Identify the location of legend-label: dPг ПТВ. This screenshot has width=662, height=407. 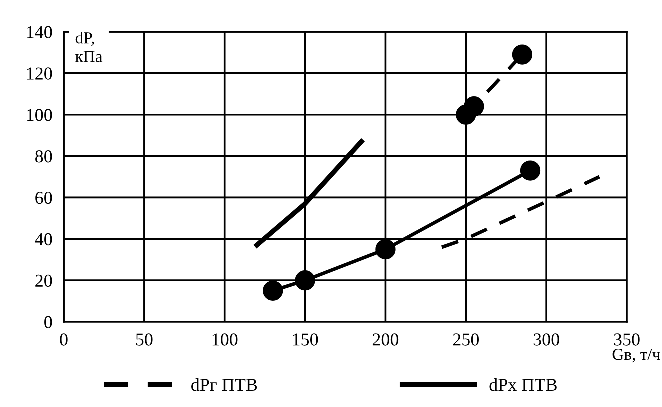
(225, 385).